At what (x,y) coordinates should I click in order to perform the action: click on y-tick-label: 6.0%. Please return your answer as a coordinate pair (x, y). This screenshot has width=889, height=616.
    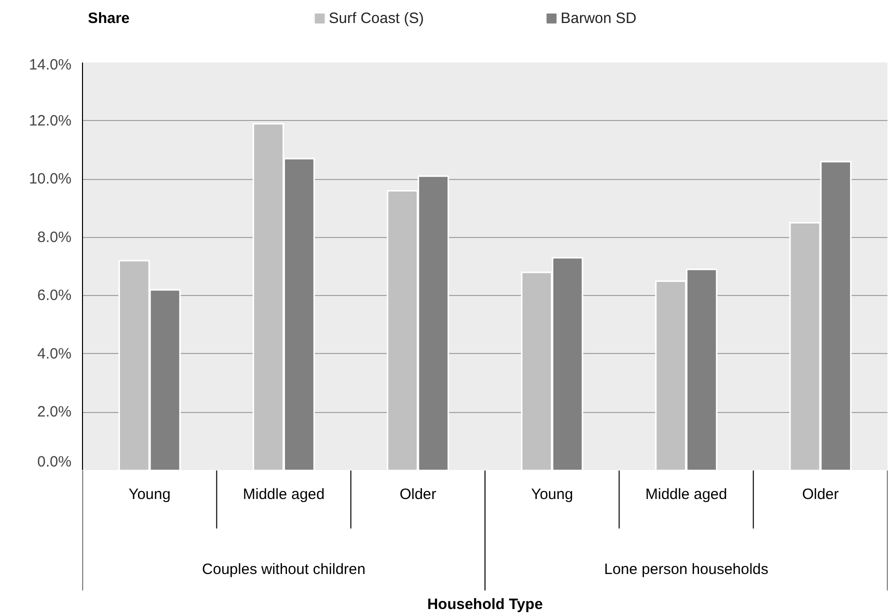
    Looking at the image, I should click on (54, 295).